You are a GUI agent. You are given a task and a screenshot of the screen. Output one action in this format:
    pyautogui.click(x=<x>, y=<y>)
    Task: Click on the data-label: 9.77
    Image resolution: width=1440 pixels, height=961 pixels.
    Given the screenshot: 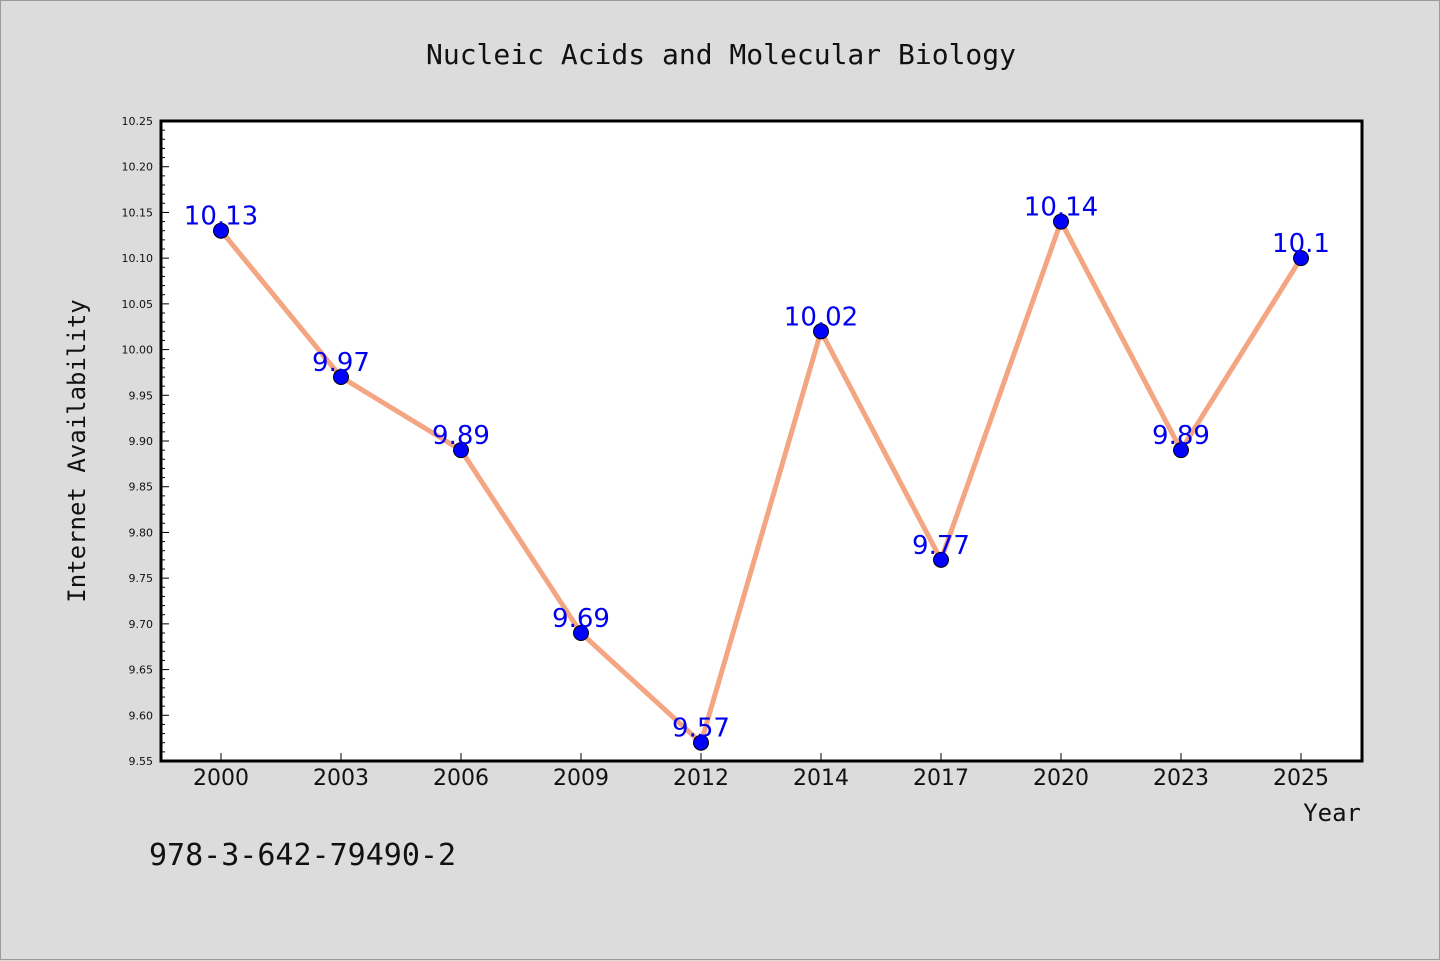 What is the action you would take?
    pyautogui.click(x=941, y=546)
    